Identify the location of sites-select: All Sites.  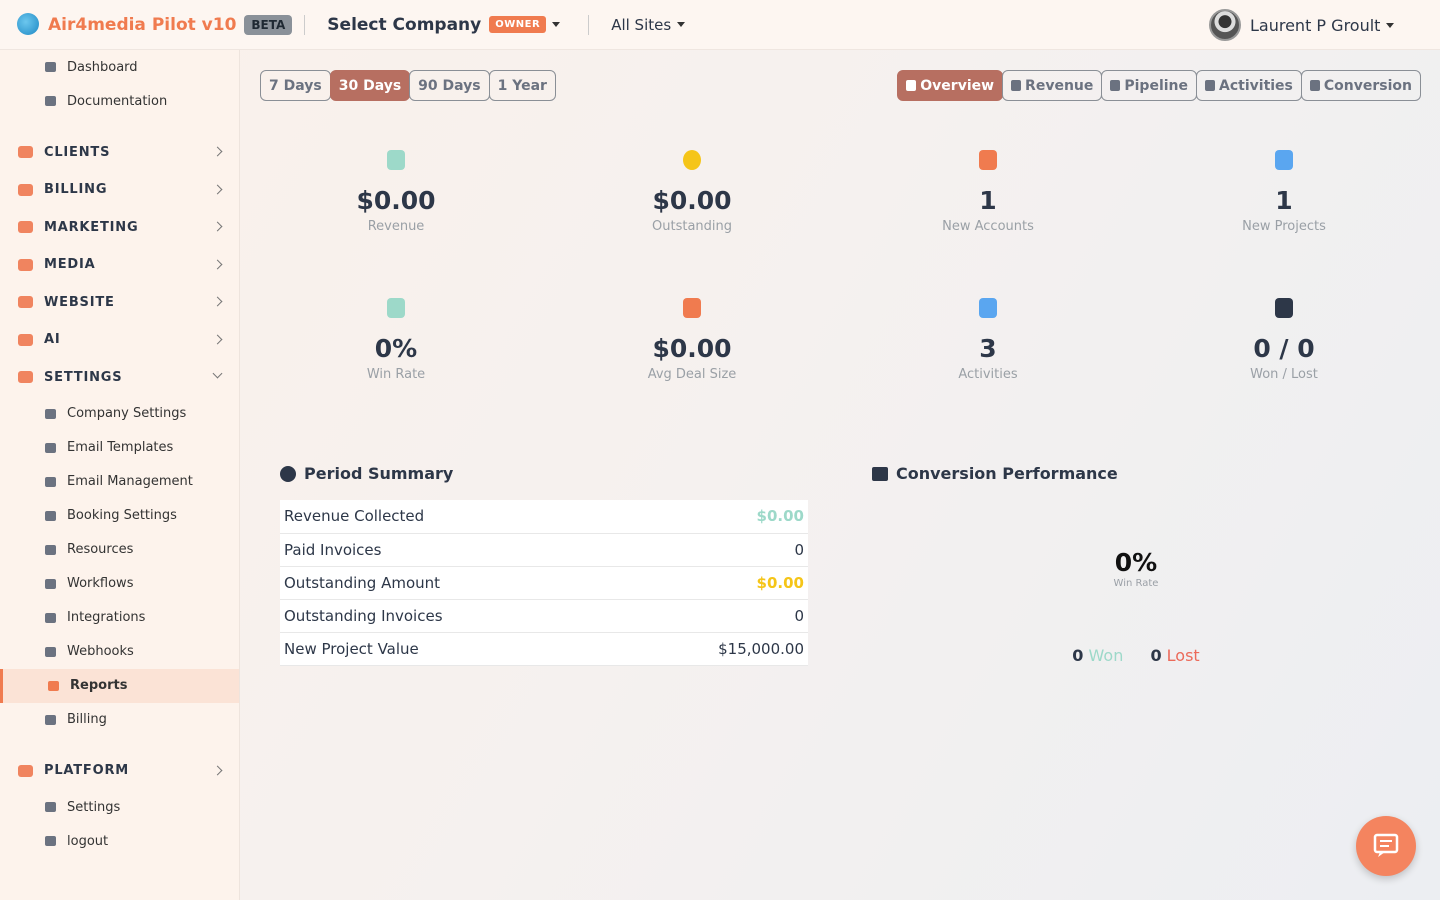
(641, 24).